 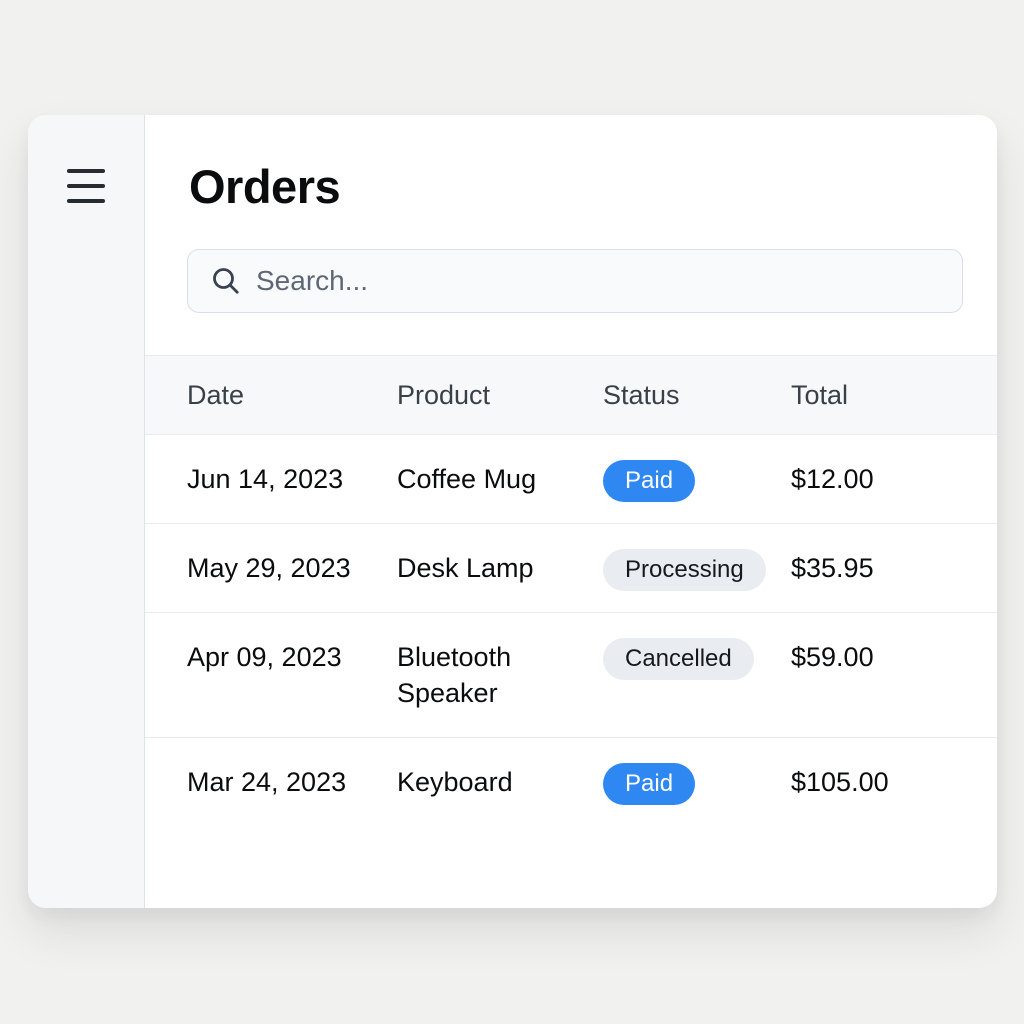 What do you see at coordinates (454, 675) in the screenshot?
I see `order-product: Bluetooth Speaker` at bounding box center [454, 675].